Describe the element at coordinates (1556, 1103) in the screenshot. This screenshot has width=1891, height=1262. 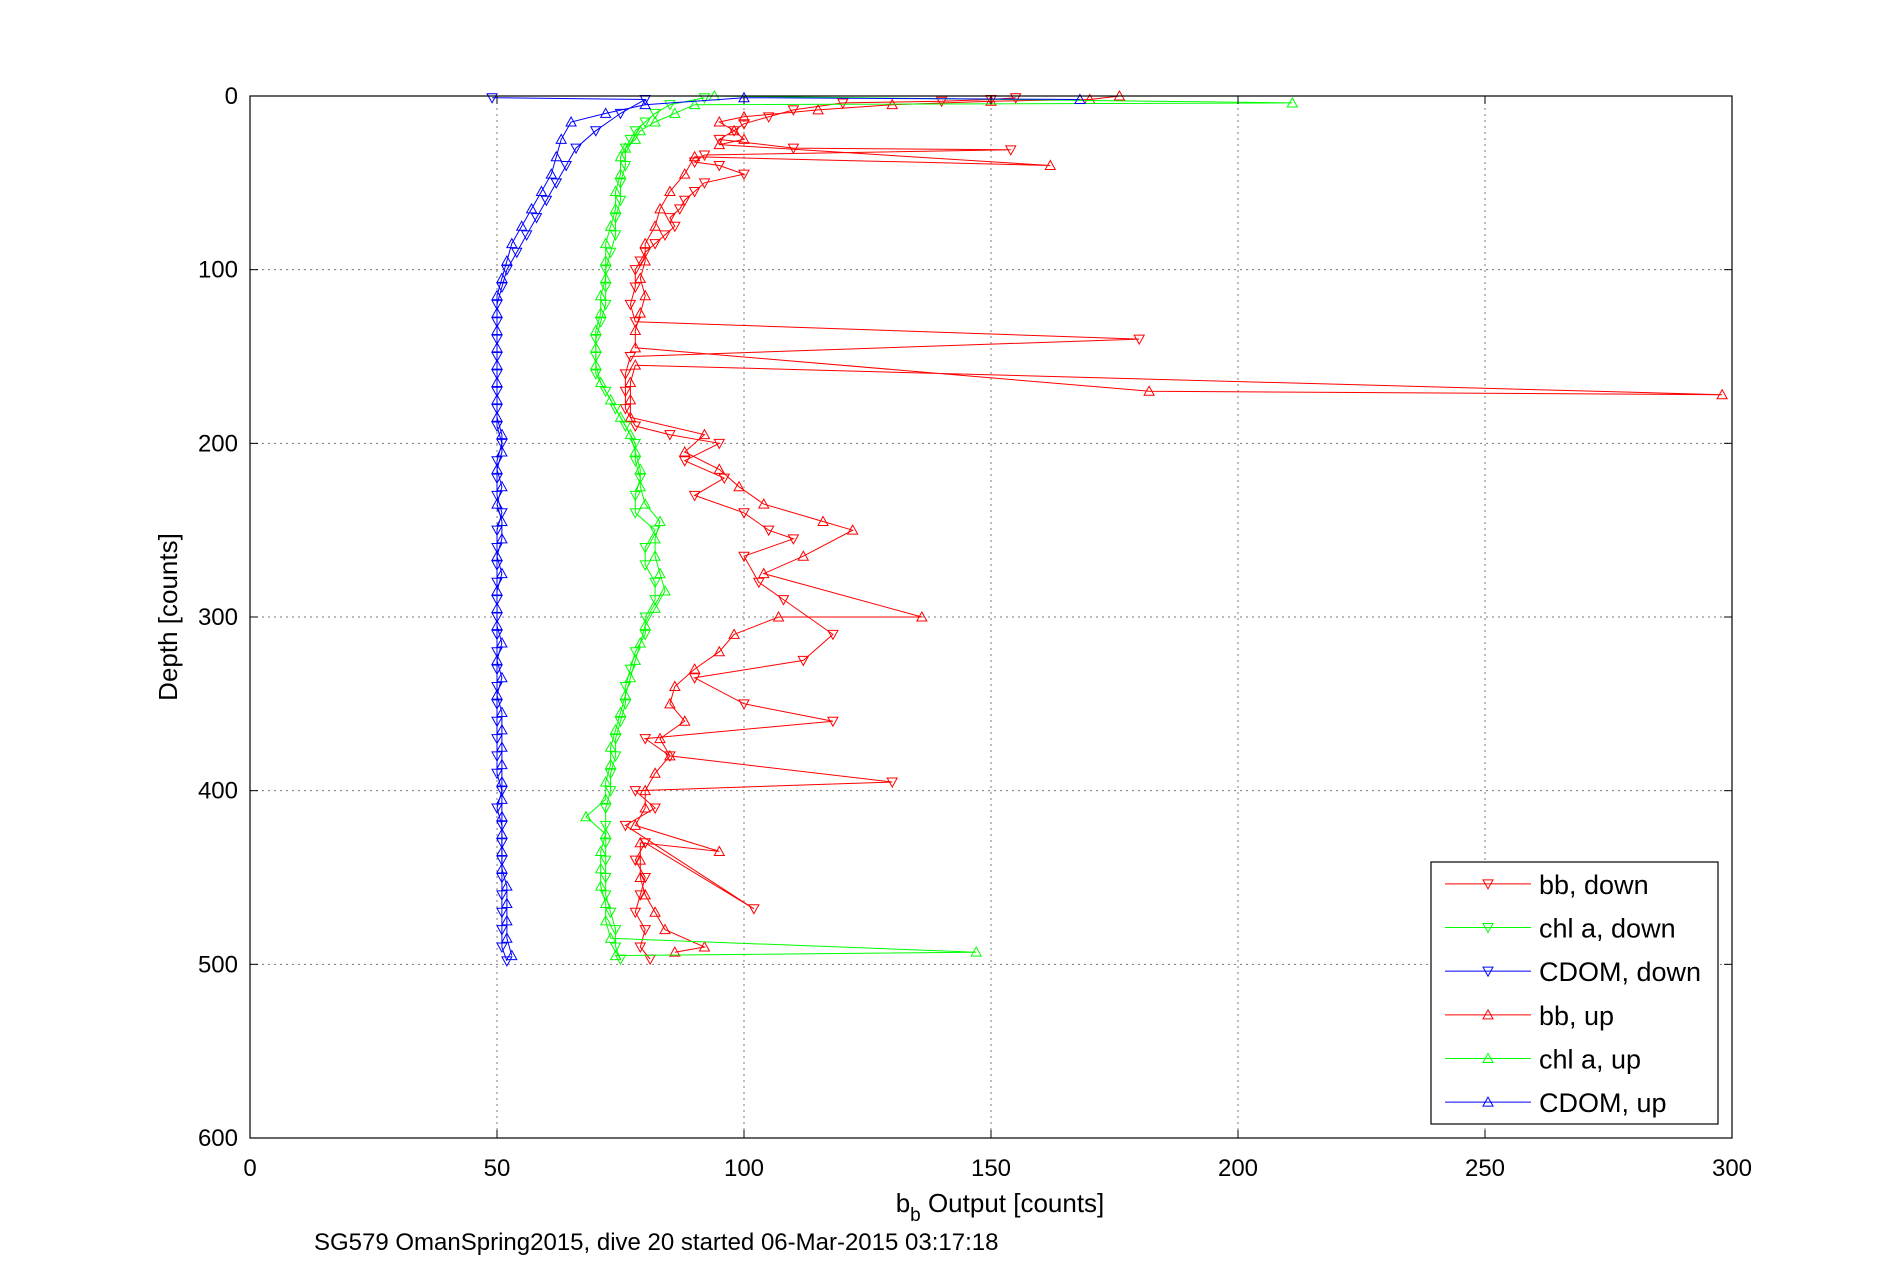
I see `legend-entry: CDOM, up` at that location.